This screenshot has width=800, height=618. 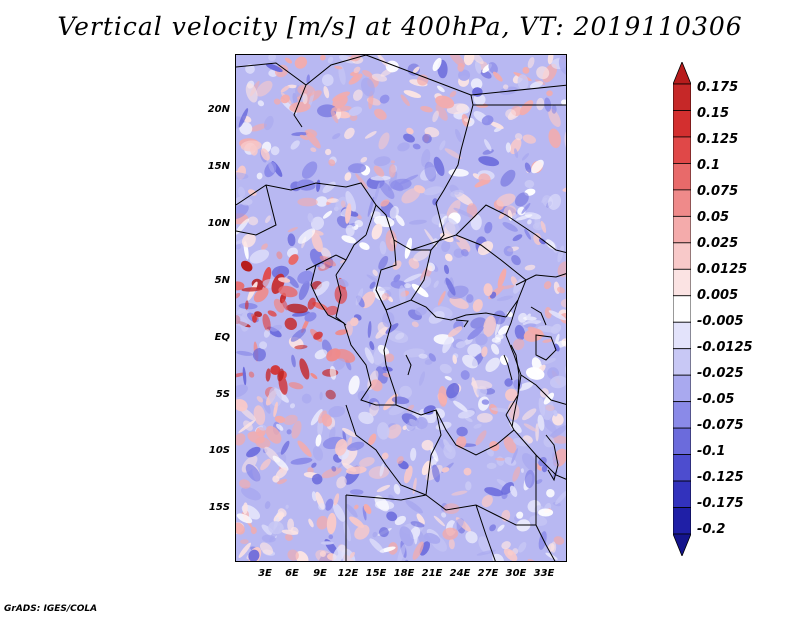 What do you see at coordinates (718, 139) in the screenshot?
I see `colorbar-label: 0.125` at bounding box center [718, 139].